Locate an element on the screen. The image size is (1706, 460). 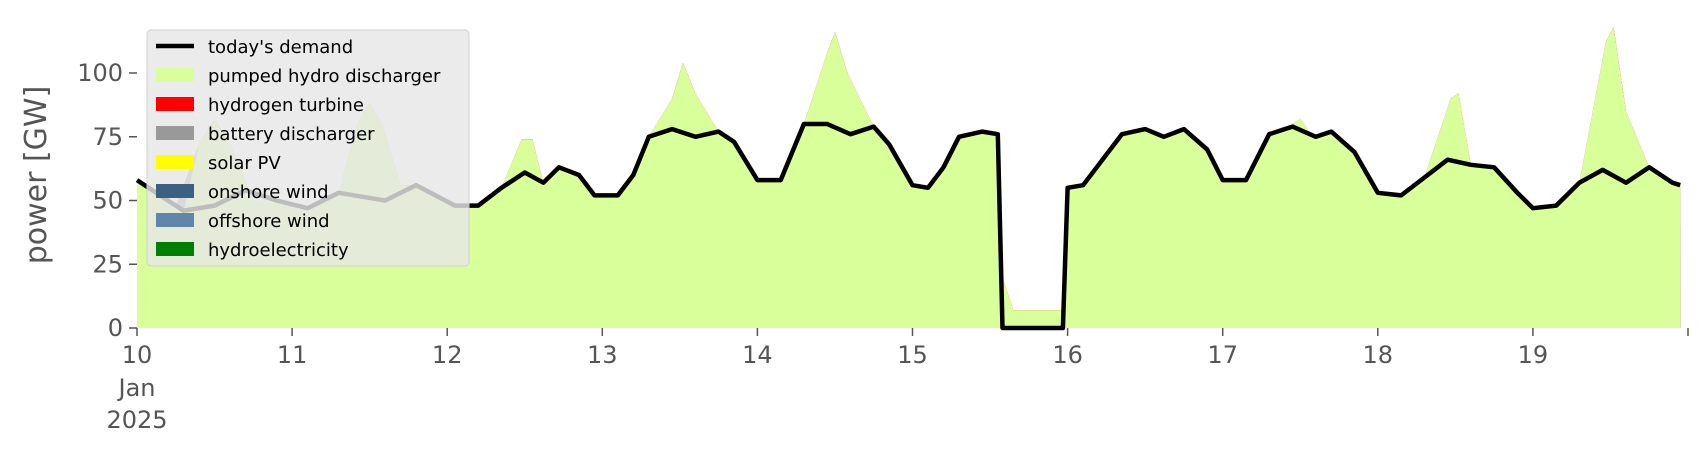
legend-label-hydroelectricity: hydroelectricity is located at coordinates (278, 250).